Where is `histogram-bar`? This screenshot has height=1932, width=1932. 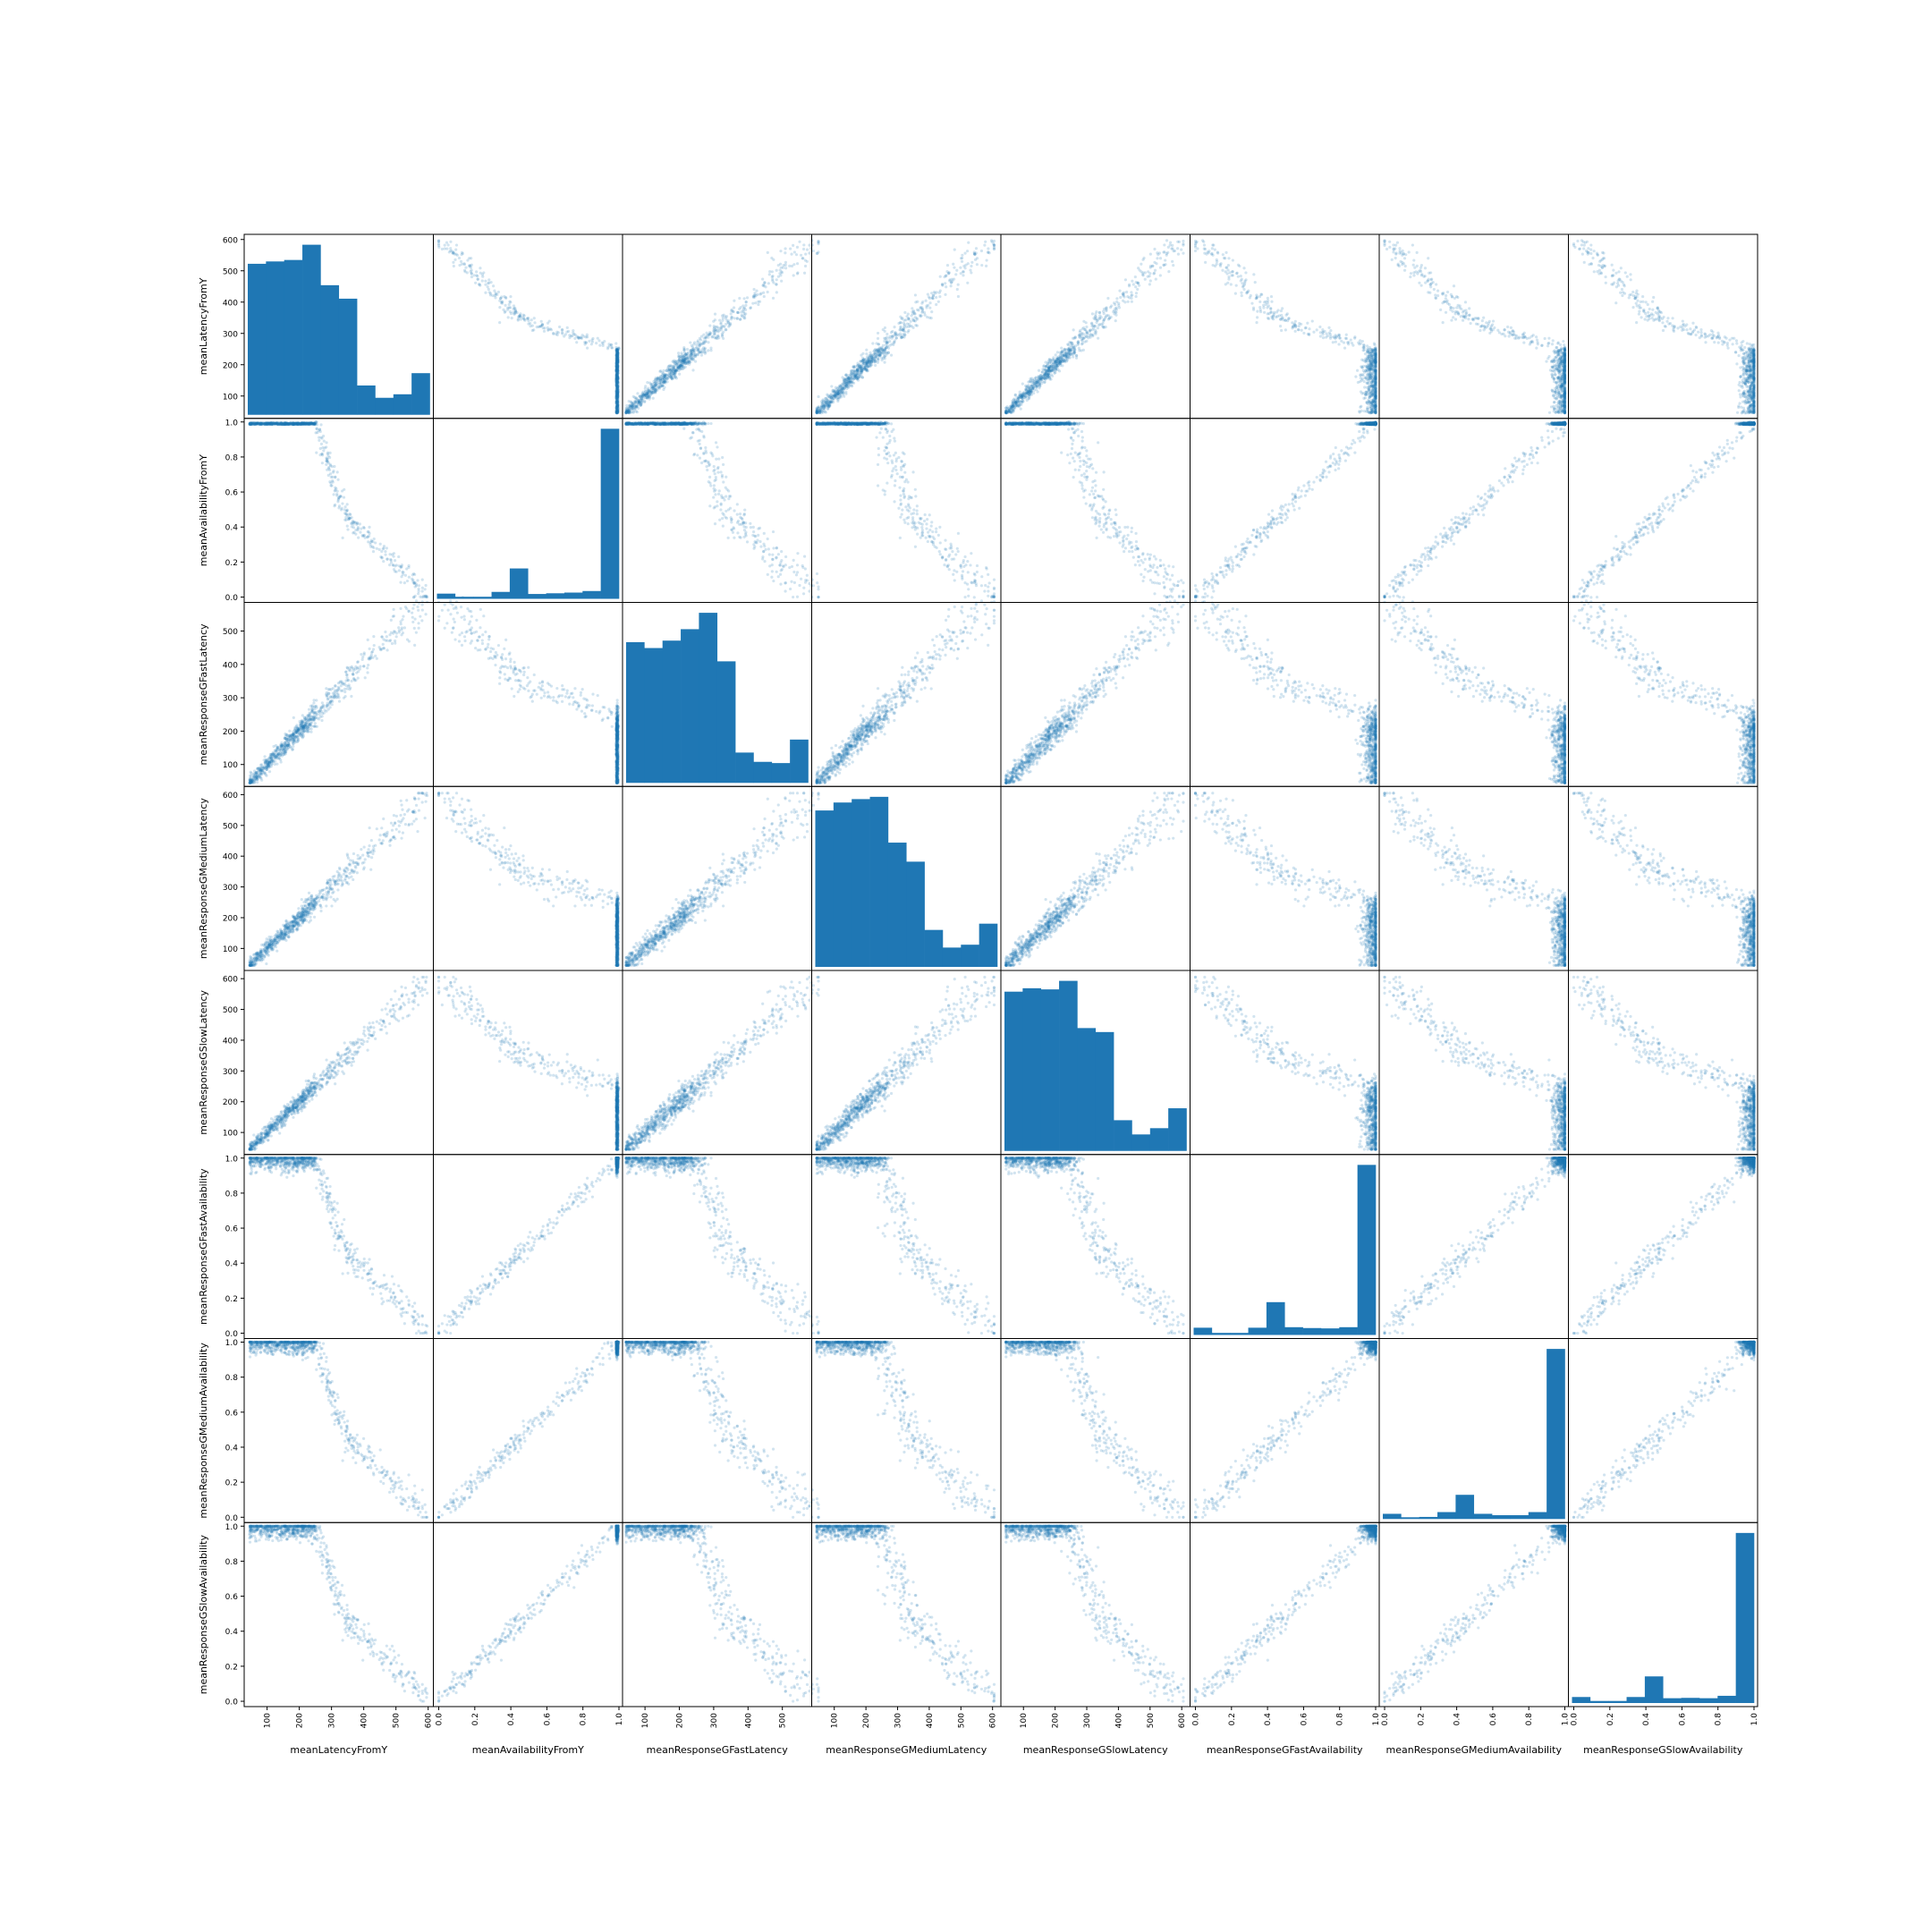
histogram-bar is located at coordinates (384, 406).